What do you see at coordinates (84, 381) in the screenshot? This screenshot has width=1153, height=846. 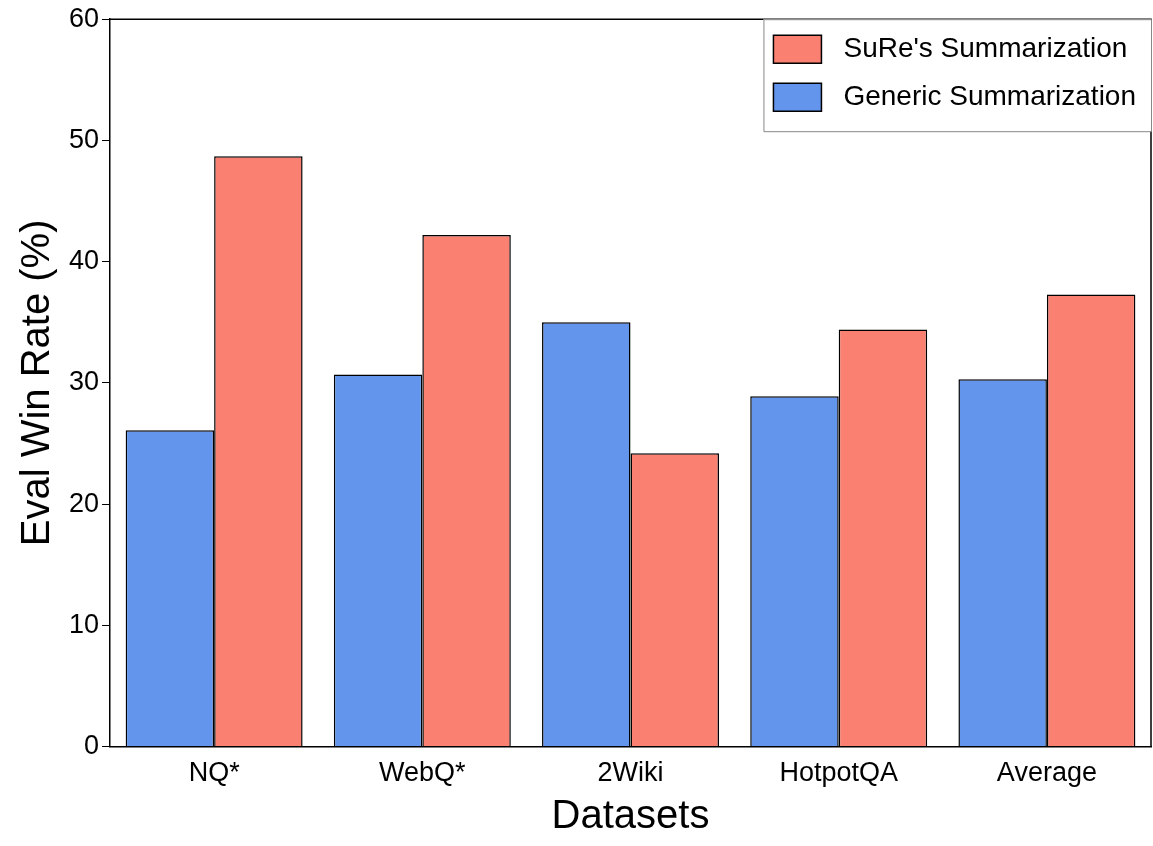 I see `y-tick-label: 30` at bounding box center [84, 381].